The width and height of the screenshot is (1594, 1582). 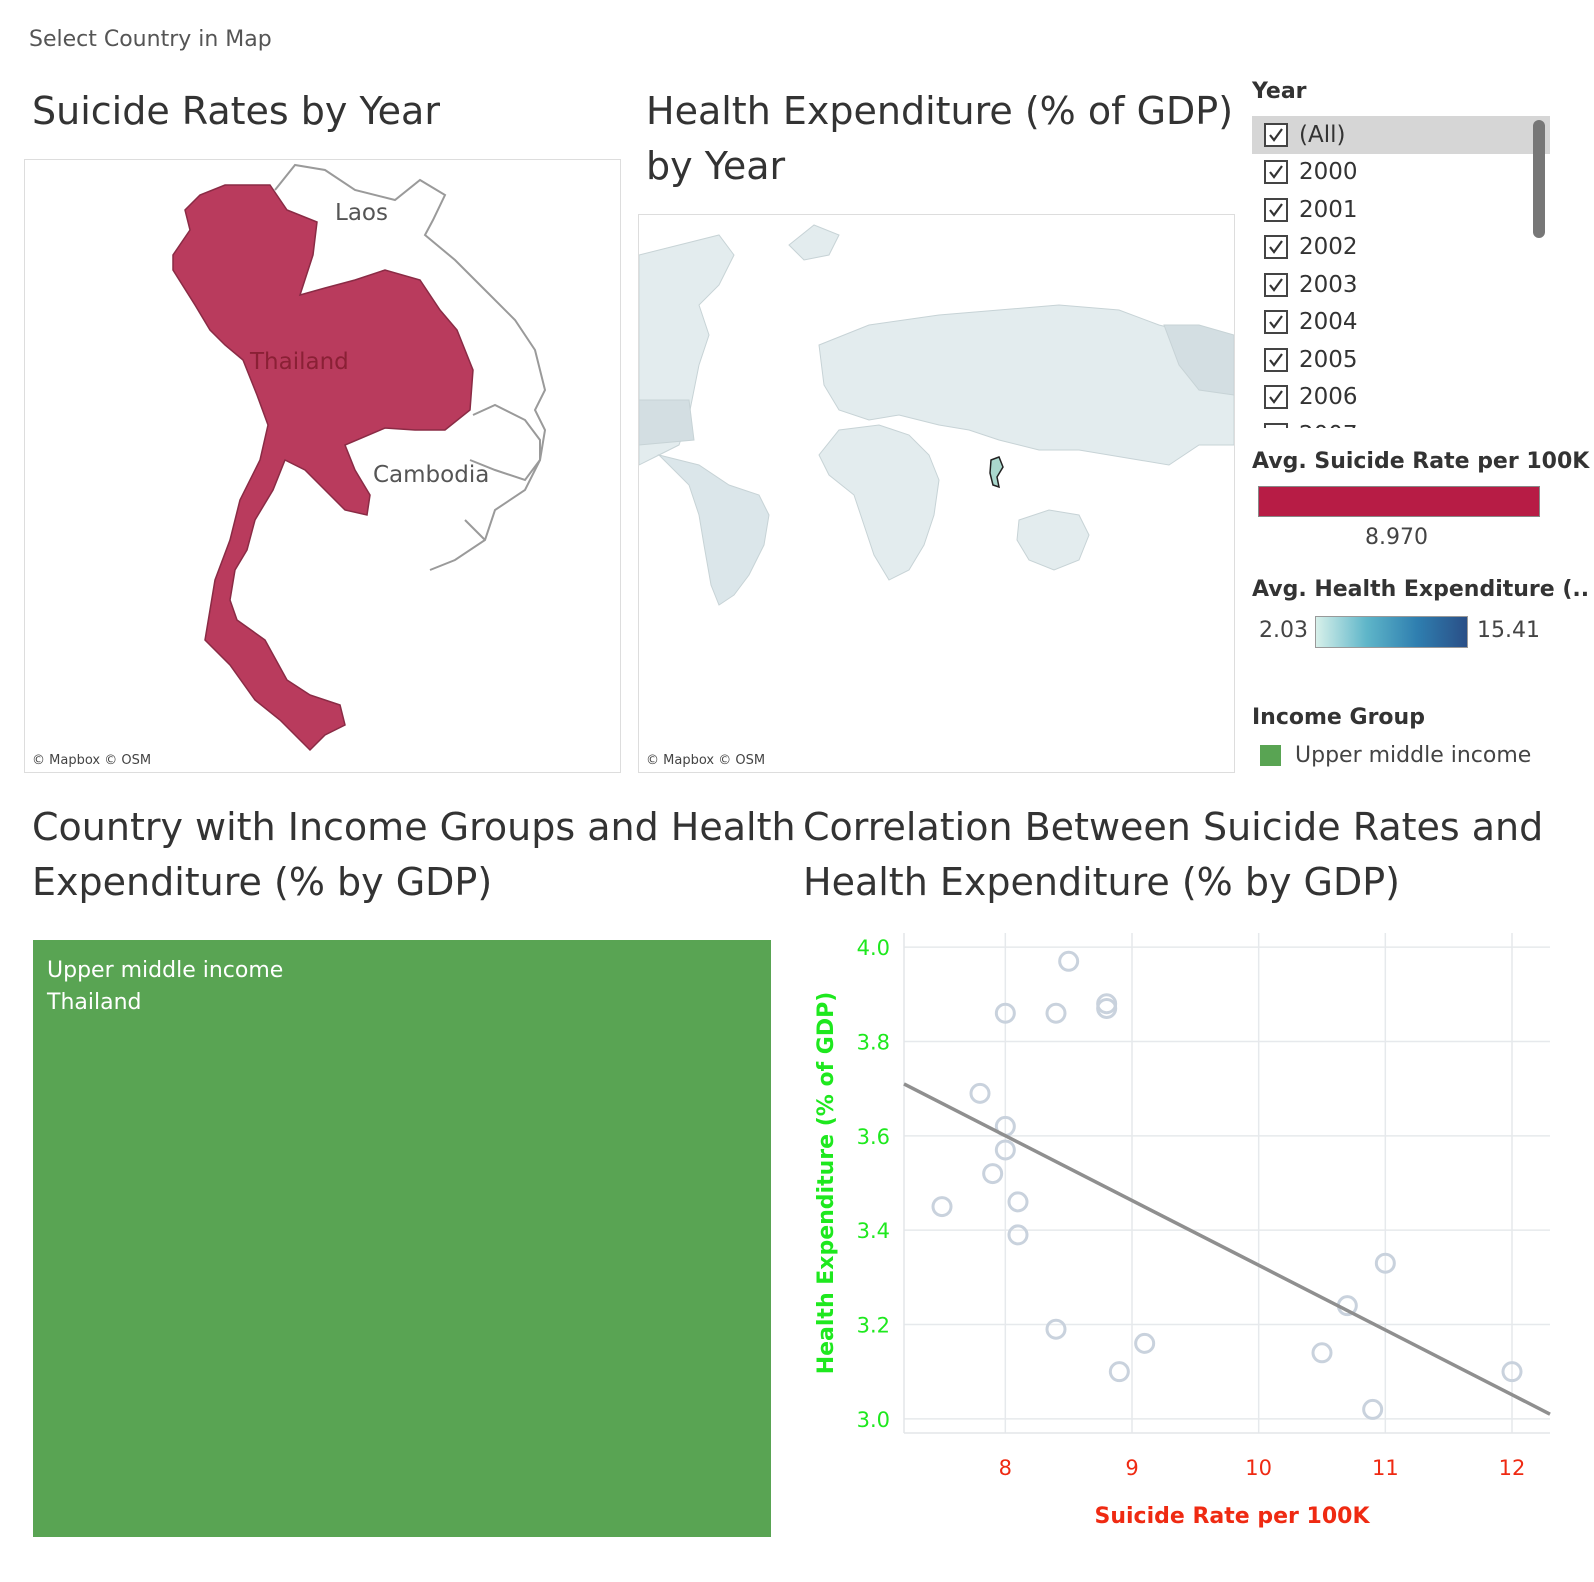 I want to click on cambodia-border, so click(x=502, y=500).